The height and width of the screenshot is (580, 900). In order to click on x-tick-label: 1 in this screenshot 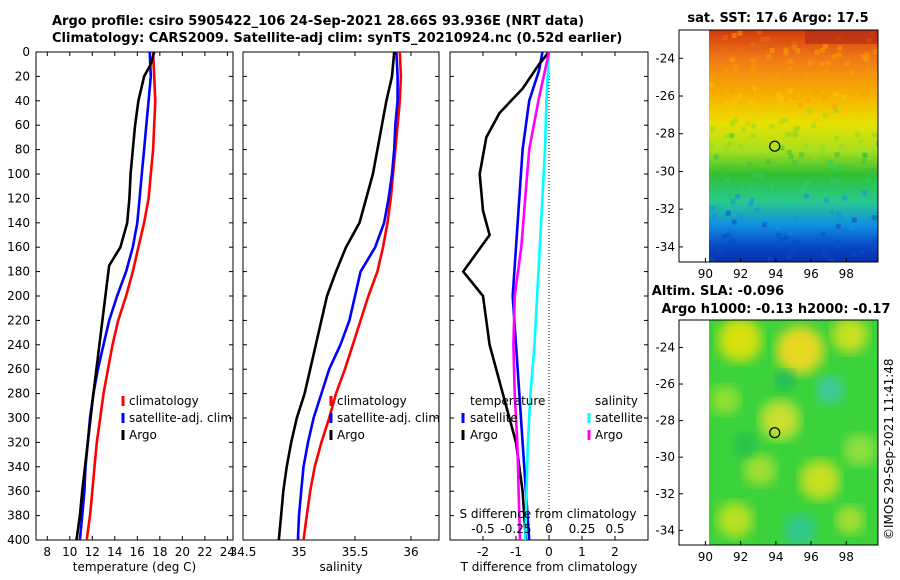, I will do `click(582, 552)`.